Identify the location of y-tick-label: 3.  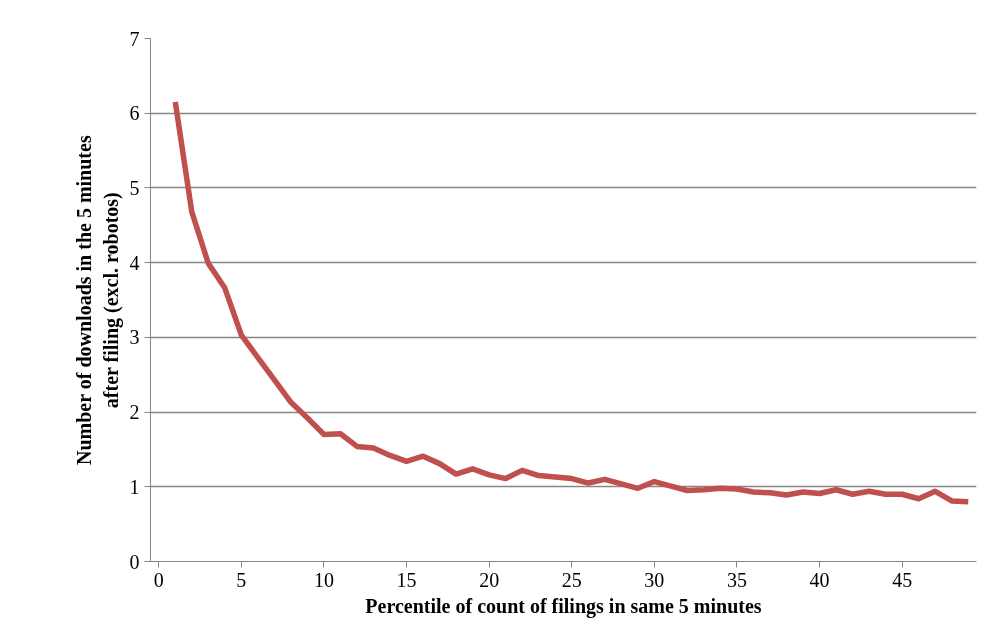
(134, 337).